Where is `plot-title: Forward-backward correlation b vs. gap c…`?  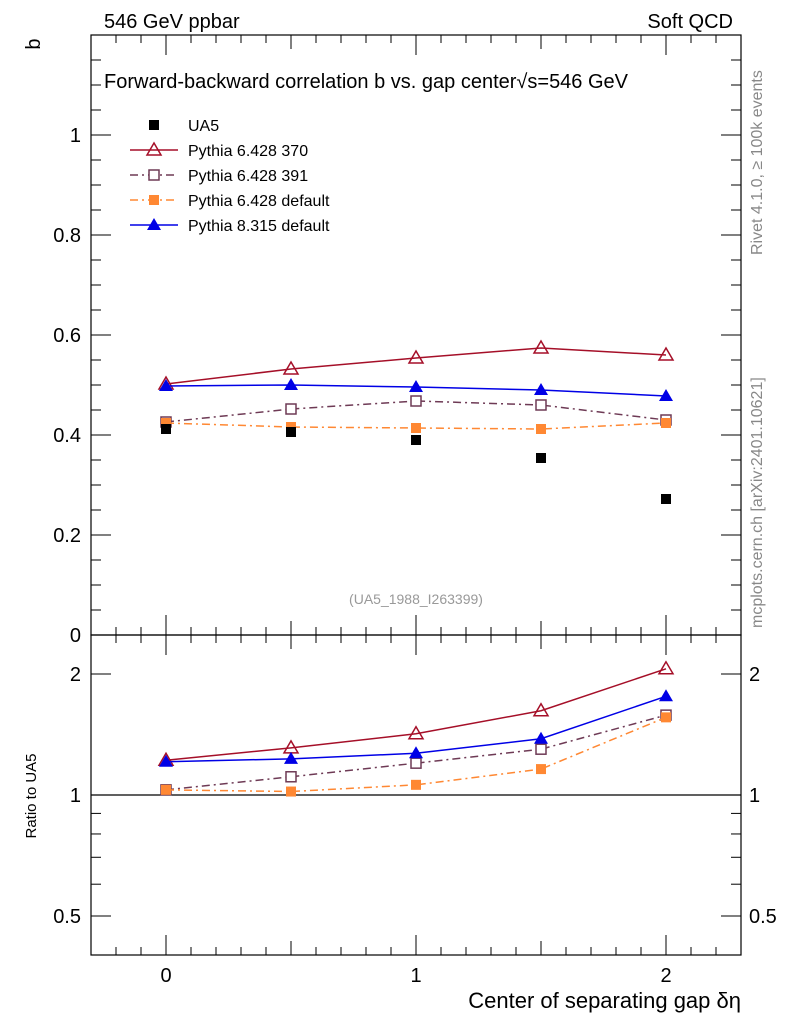 plot-title: Forward-backward correlation b vs. gap c… is located at coordinates (366, 82).